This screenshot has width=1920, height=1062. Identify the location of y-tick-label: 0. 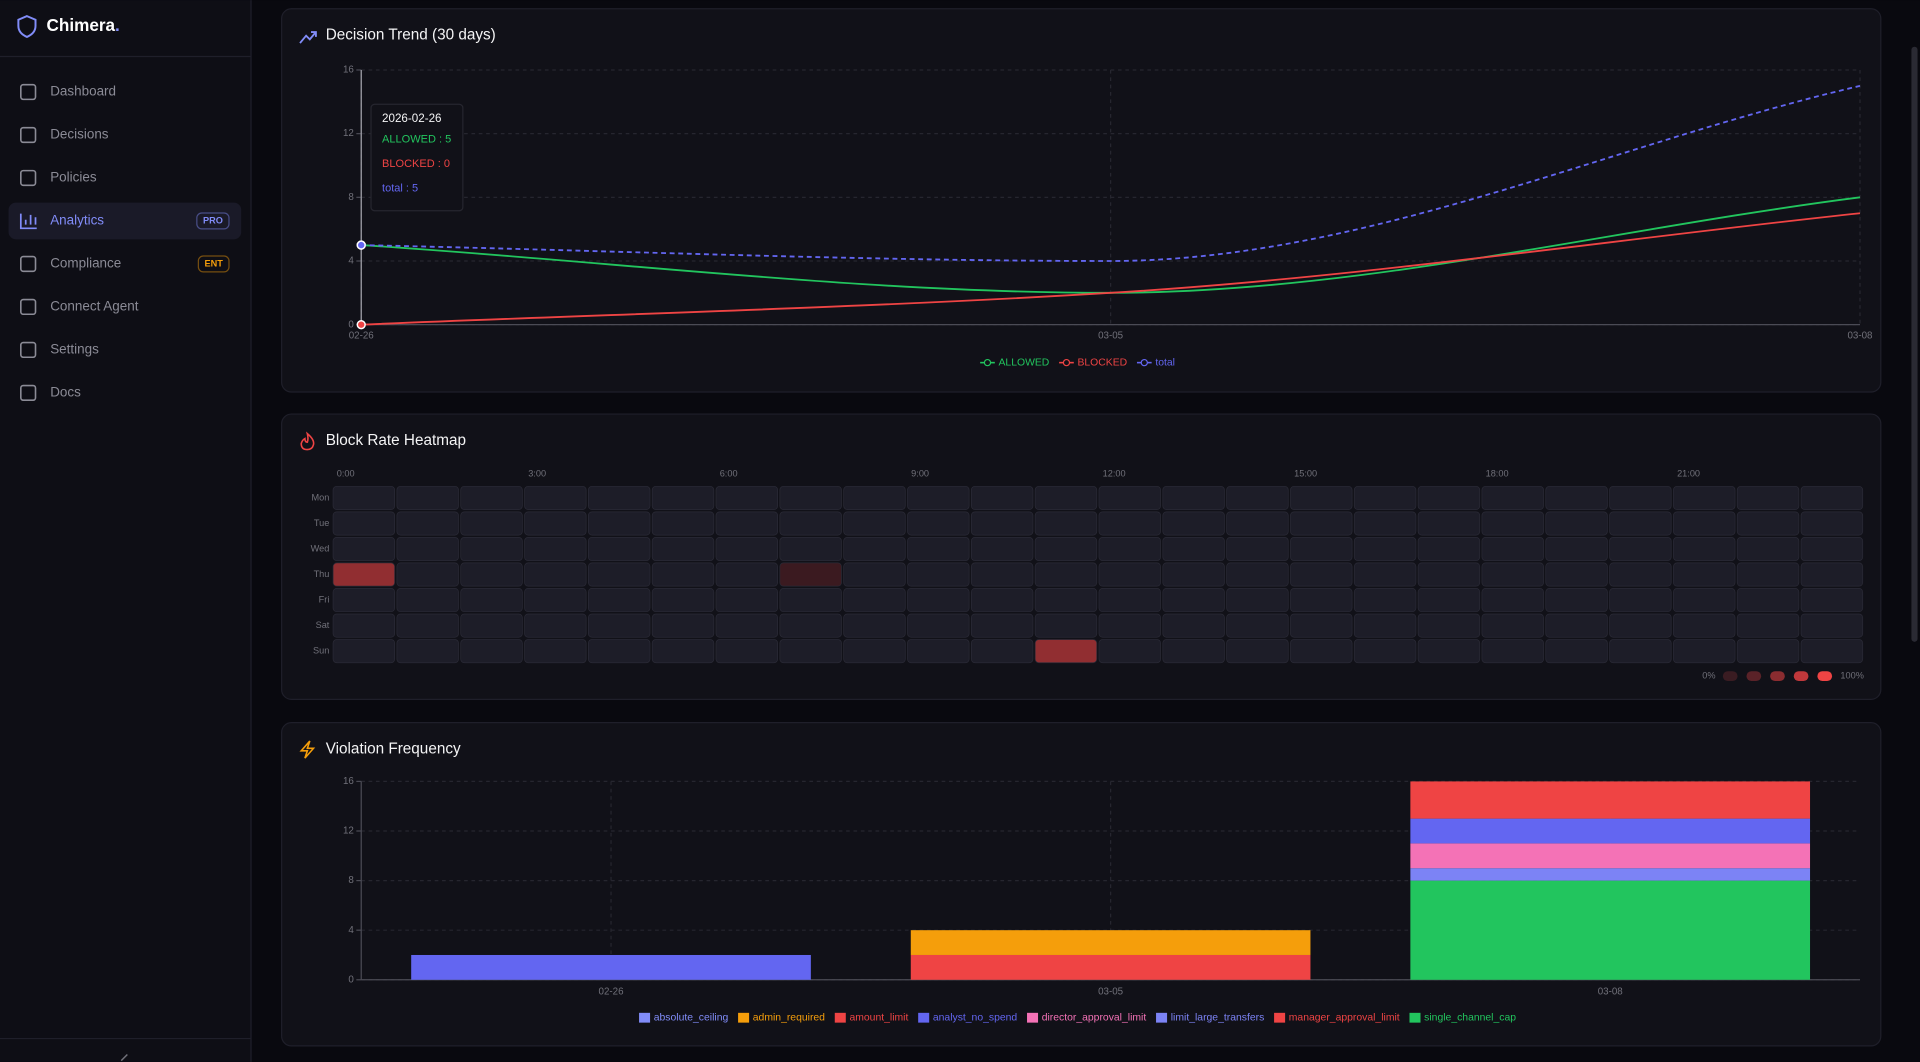
(351, 324).